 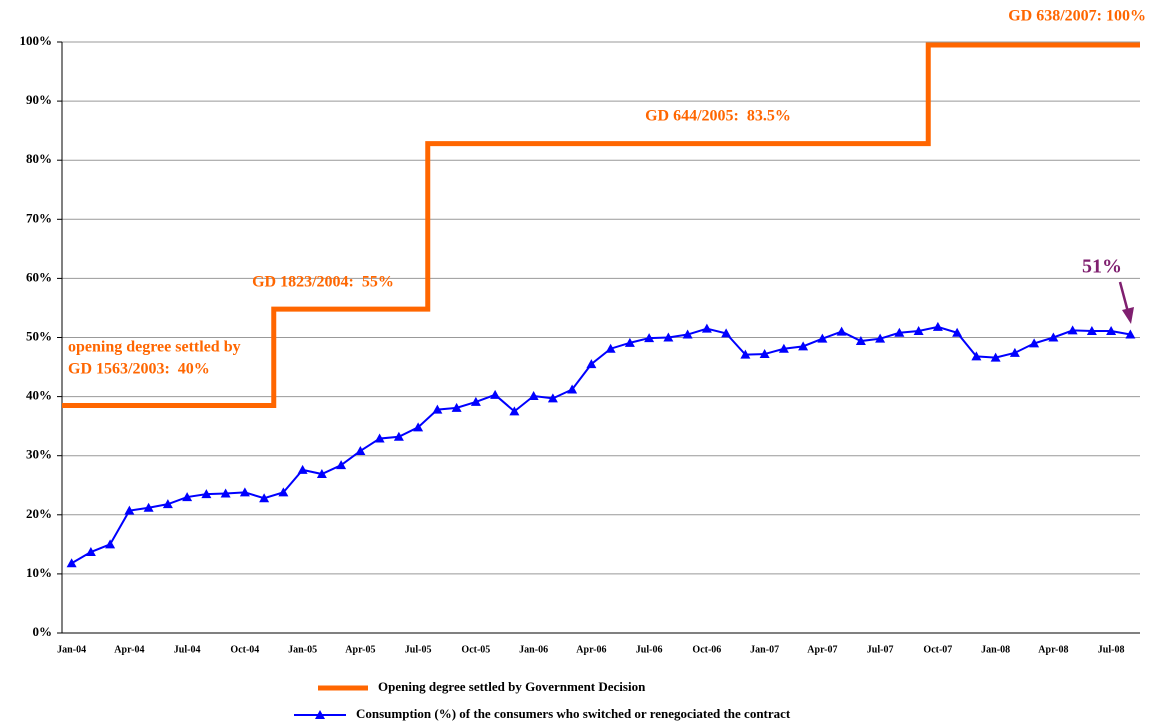 I want to click on annotation: GD 1823/2004: 55%, so click(x=323, y=282).